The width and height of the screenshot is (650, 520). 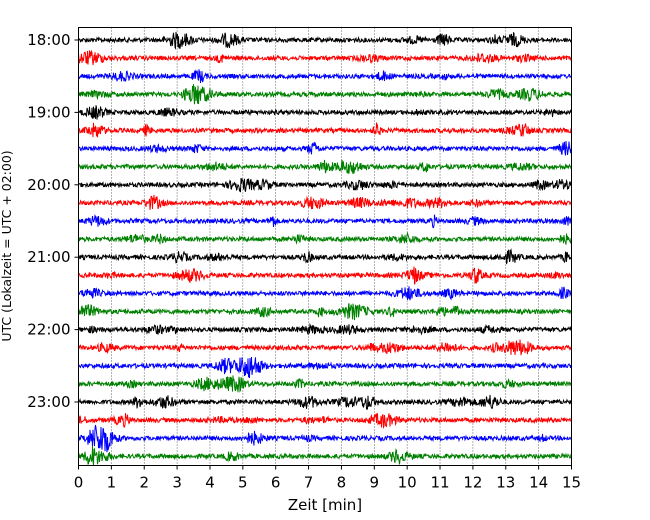 What do you see at coordinates (7, 245) in the screenshot?
I see `y-axis-title: UTC (Lokalzeit = UTC + 02:00)` at bounding box center [7, 245].